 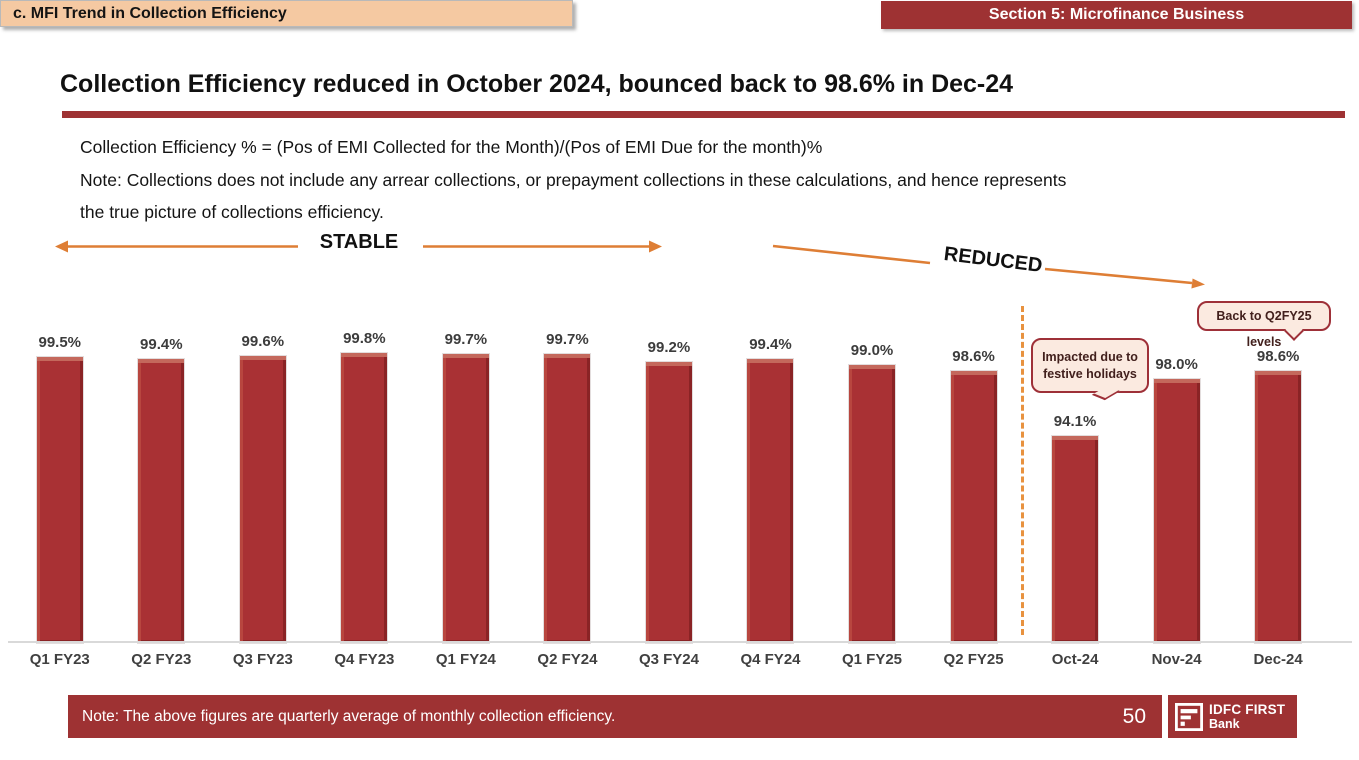 What do you see at coordinates (872, 659) in the screenshot?
I see `x-axis-label: Q1 FY25` at bounding box center [872, 659].